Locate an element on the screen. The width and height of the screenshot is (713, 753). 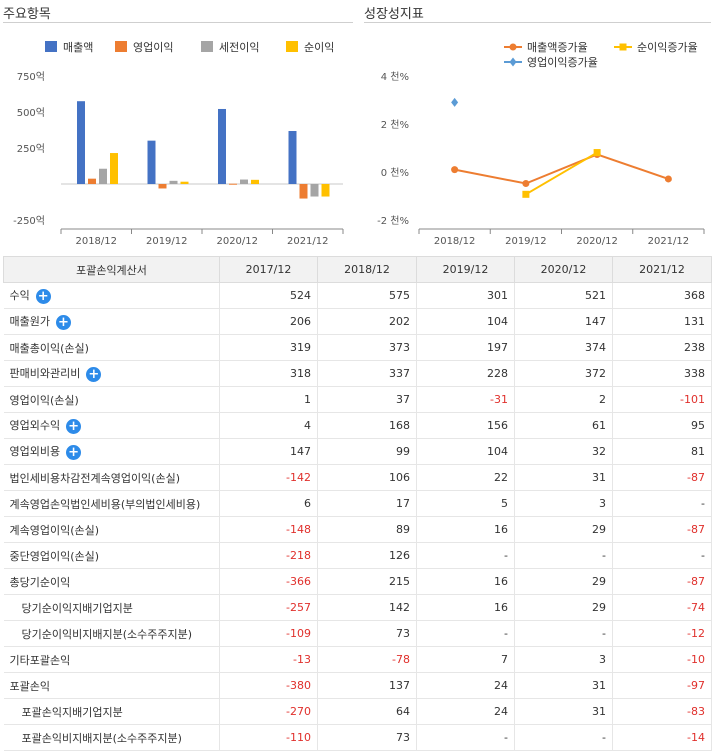
value-cell: 319 is located at coordinates (268, 347).